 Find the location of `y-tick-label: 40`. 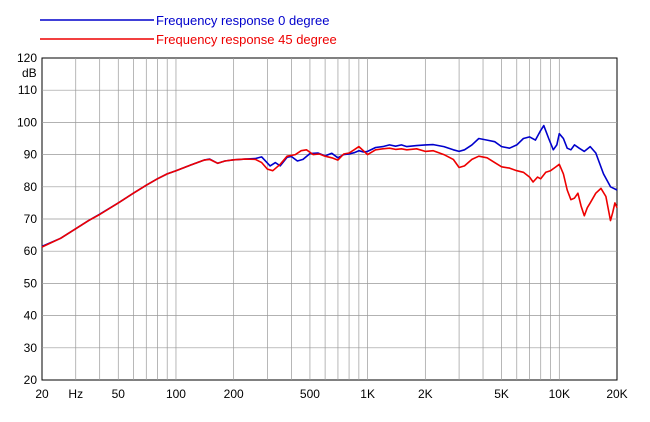

y-tick-label: 40 is located at coordinates (31, 316).